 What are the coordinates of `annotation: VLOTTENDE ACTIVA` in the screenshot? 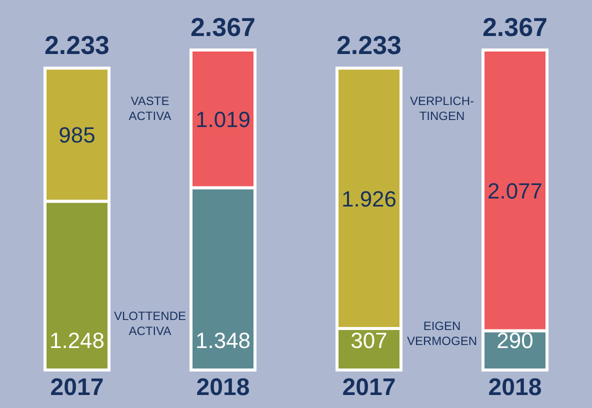 It's located at (150, 323).